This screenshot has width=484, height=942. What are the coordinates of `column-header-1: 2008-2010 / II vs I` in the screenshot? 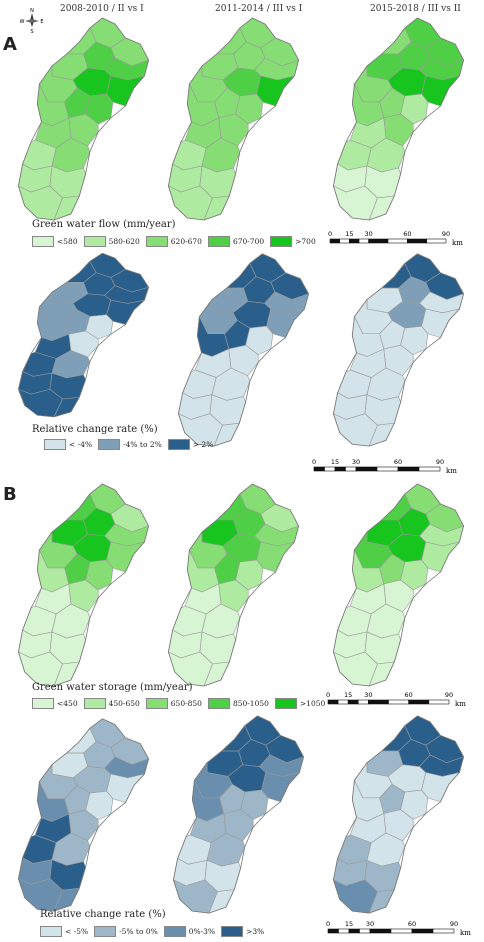 It's located at (102, 9).